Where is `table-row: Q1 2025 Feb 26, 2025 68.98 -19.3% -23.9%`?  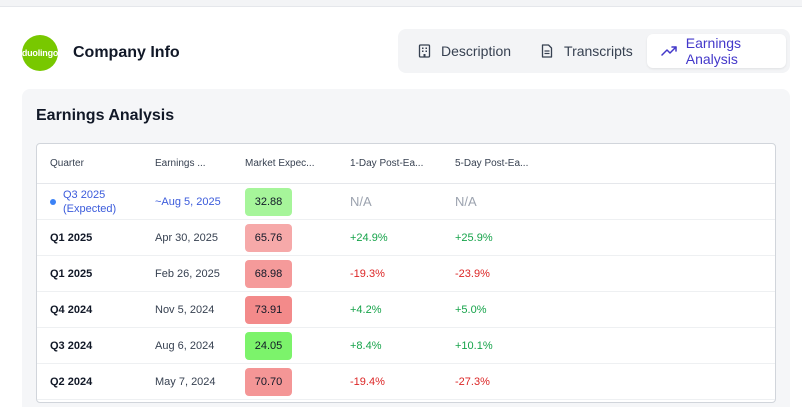
table-row: Q1 2025 Feb 26, 2025 68.98 -19.3% -23.9% is located at coordinates (406, 274).